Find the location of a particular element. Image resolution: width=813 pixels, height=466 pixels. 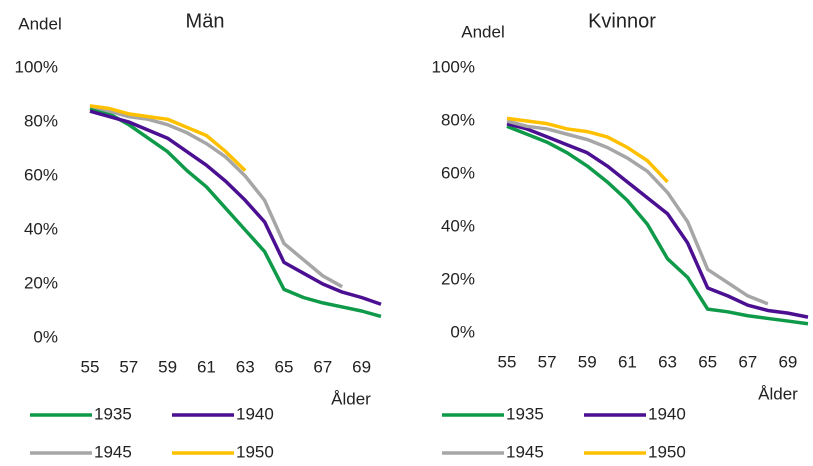

chart-title: Kvinnor is located at coordinates (622, 21).